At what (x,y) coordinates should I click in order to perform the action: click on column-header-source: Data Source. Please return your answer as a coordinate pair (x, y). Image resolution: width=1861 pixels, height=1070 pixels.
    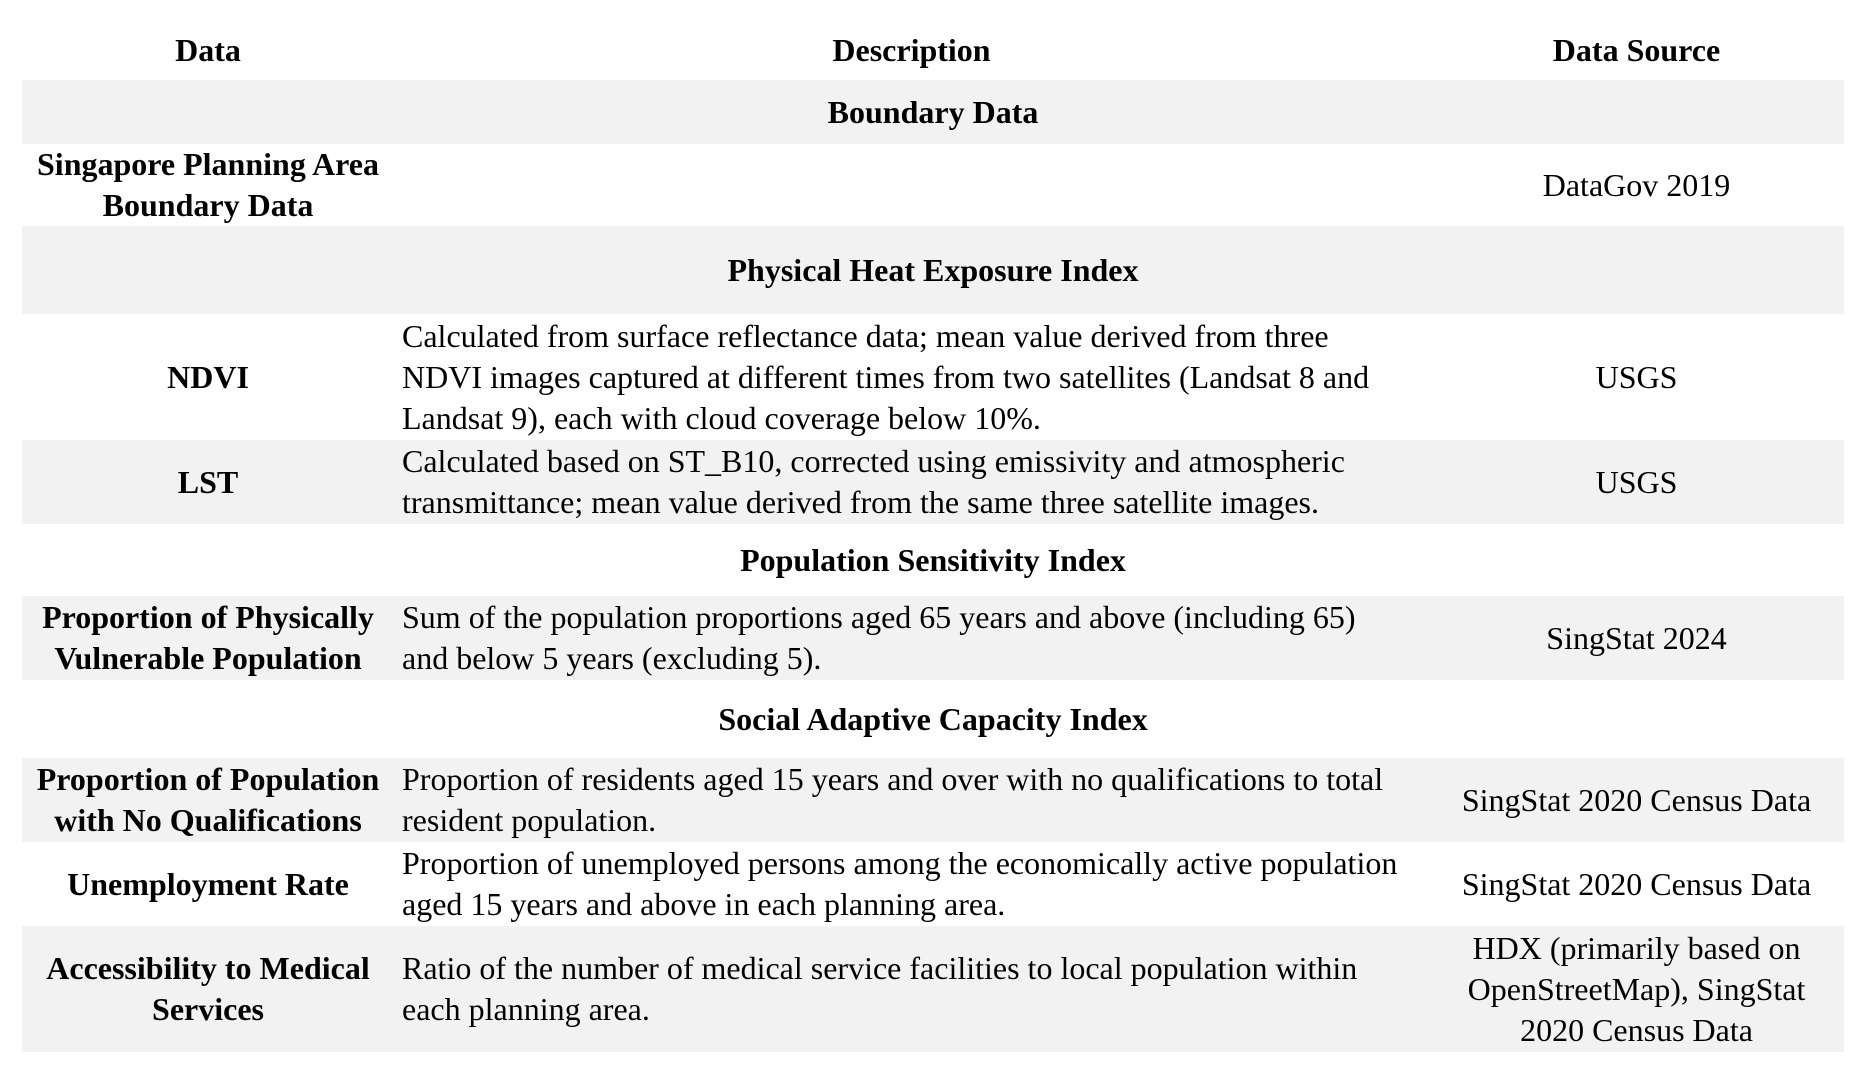
    Looking at the image, I should click on (1636, 50).